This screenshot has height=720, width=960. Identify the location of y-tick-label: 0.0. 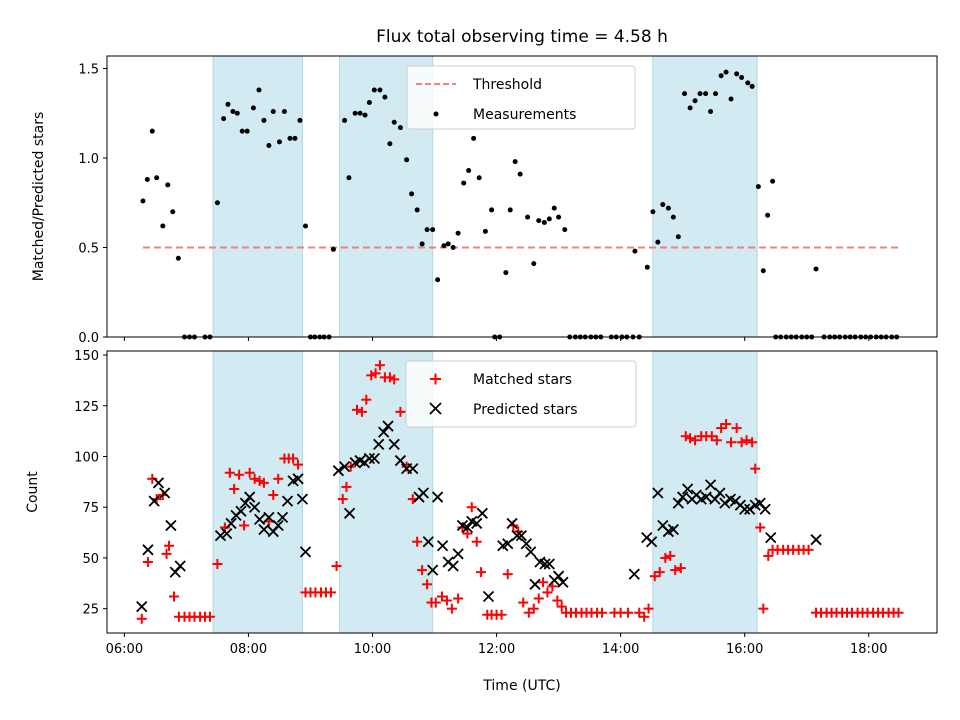
(88, 338).